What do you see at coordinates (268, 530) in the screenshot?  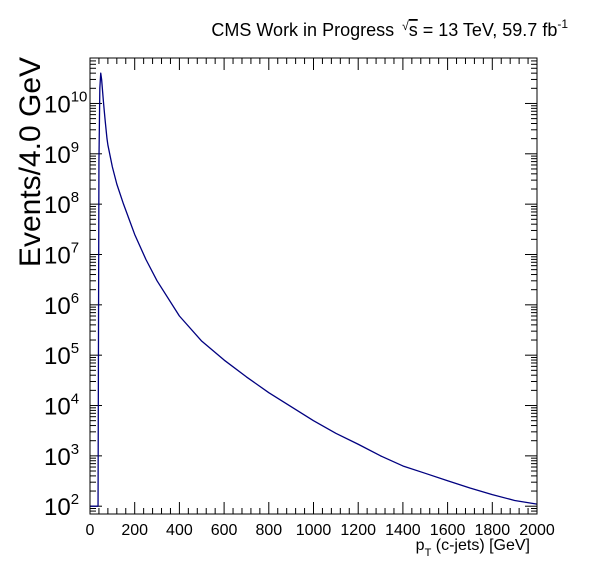 I see `x-tick-label: 800` at bounding box center [268, 530].